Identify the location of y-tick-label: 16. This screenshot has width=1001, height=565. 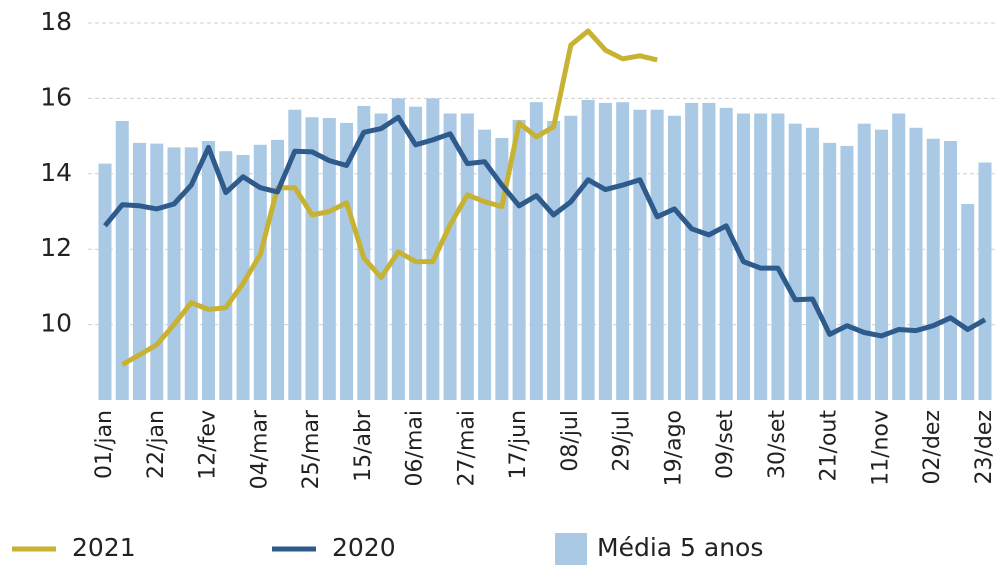
(56, 96).